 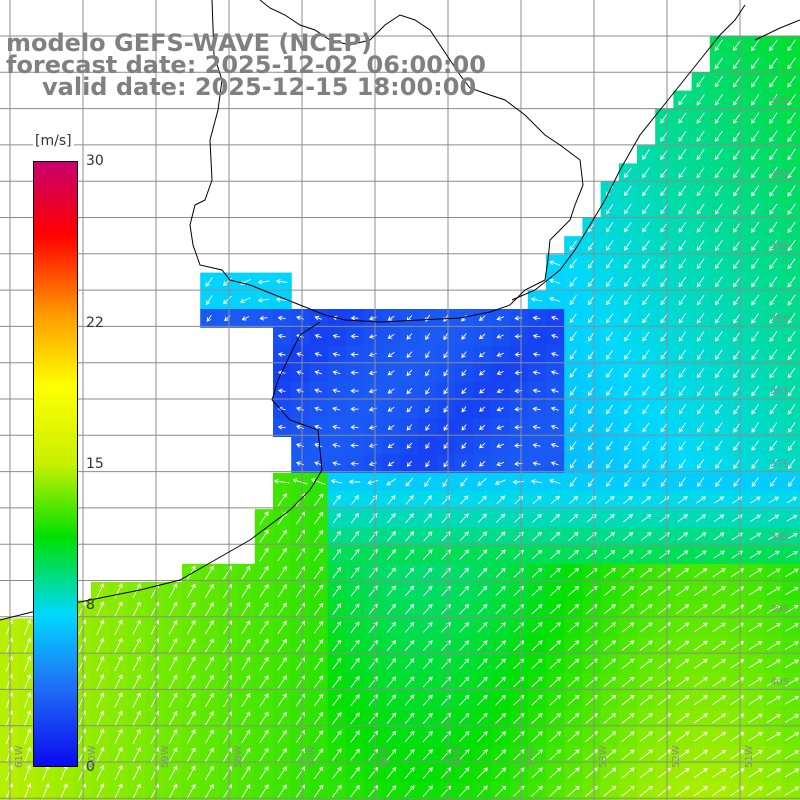 What do you see at coordinates (603, 756) in the screenshot?
I see `longitude-label: 53W` at bounding box center [603, 756].